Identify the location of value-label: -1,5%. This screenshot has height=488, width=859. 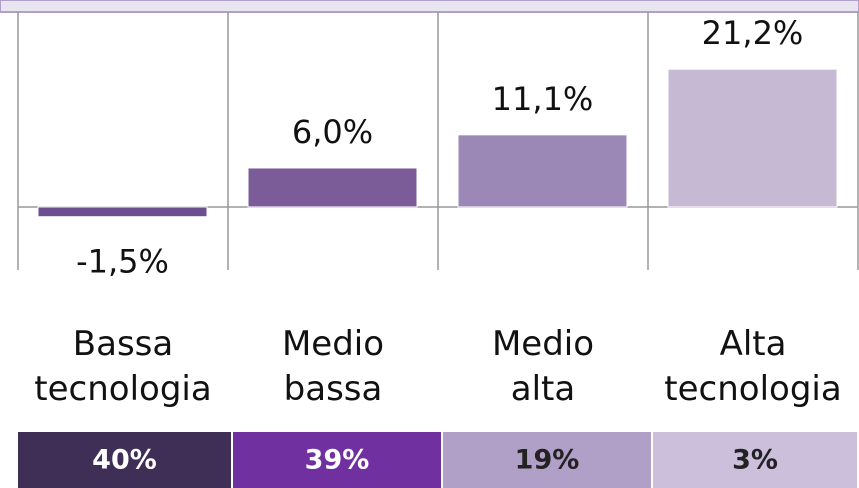
(122, 262).